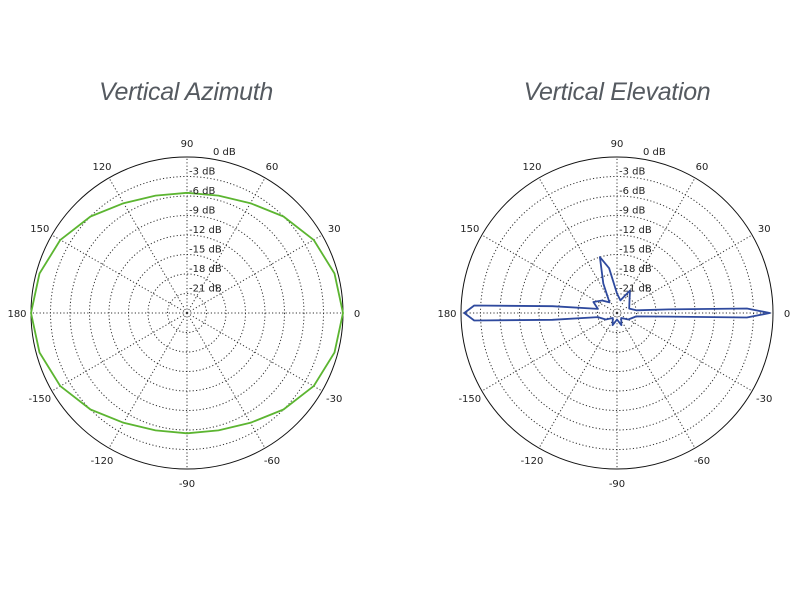 The image size is (800, 600). Describe the element at coordinates (272, 461) in the screenshot. I see `azimuth-angle-tick-label: -60` at that location.